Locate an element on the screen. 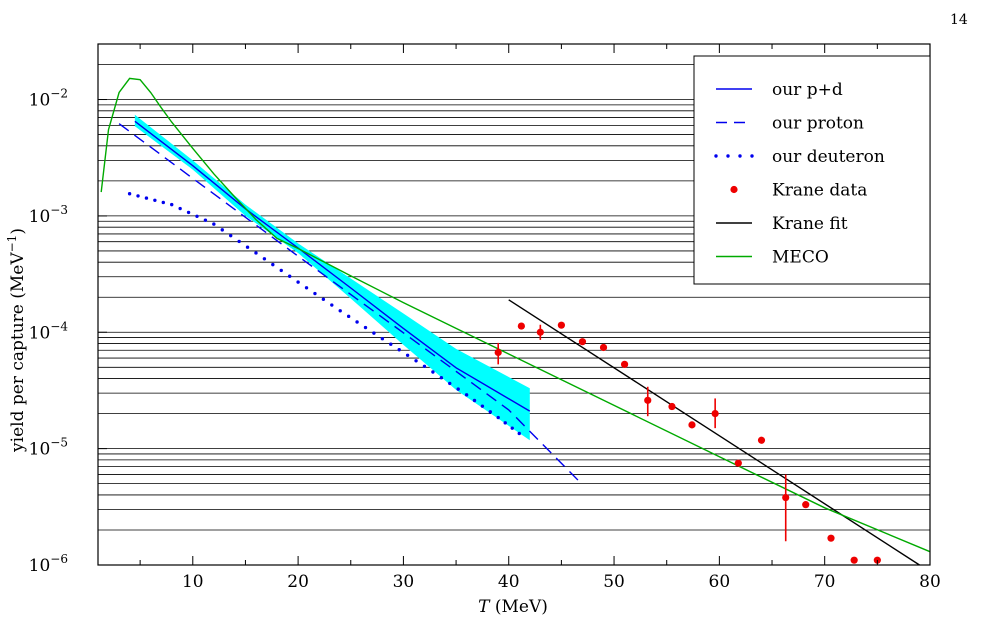 The image size is (988, 632). legend-box is located at coordinates (812, 170).